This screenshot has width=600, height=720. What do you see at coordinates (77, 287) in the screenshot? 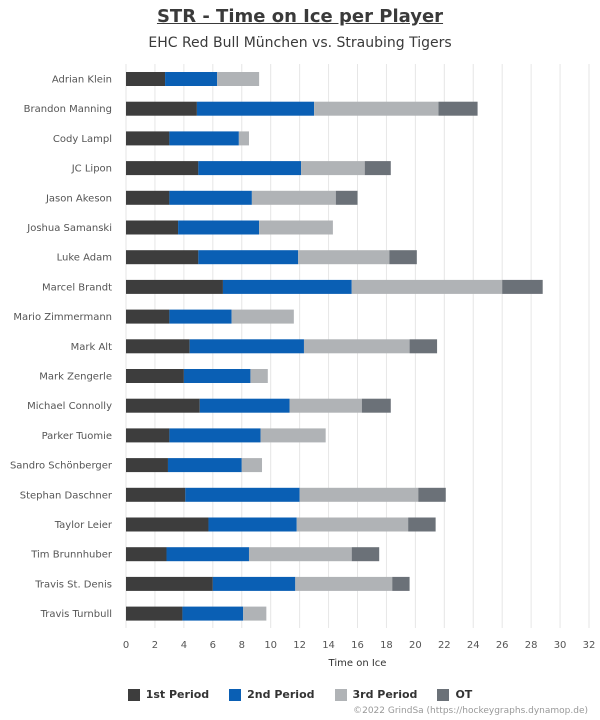
I see `y-category-label: Marcel Brandt` at bounding box center [77, 287].